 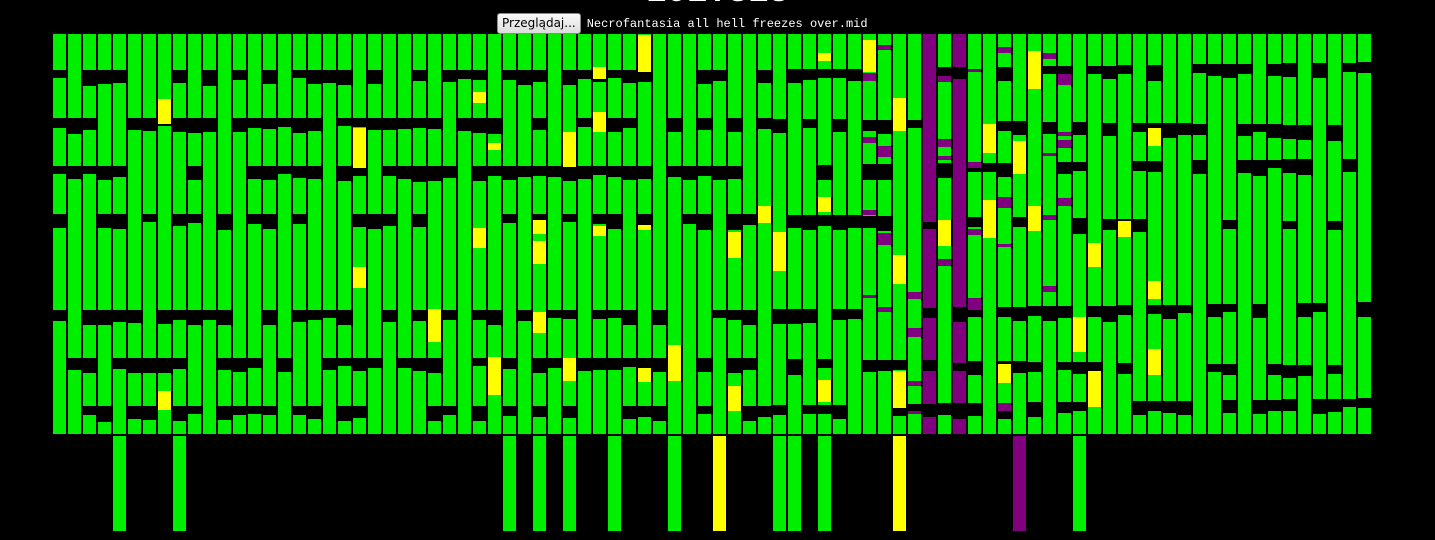 What do you see at coordinates (717, 5) in the screenshot?
I see `playback-counter: 101.318` at bounding box center [717, 5].